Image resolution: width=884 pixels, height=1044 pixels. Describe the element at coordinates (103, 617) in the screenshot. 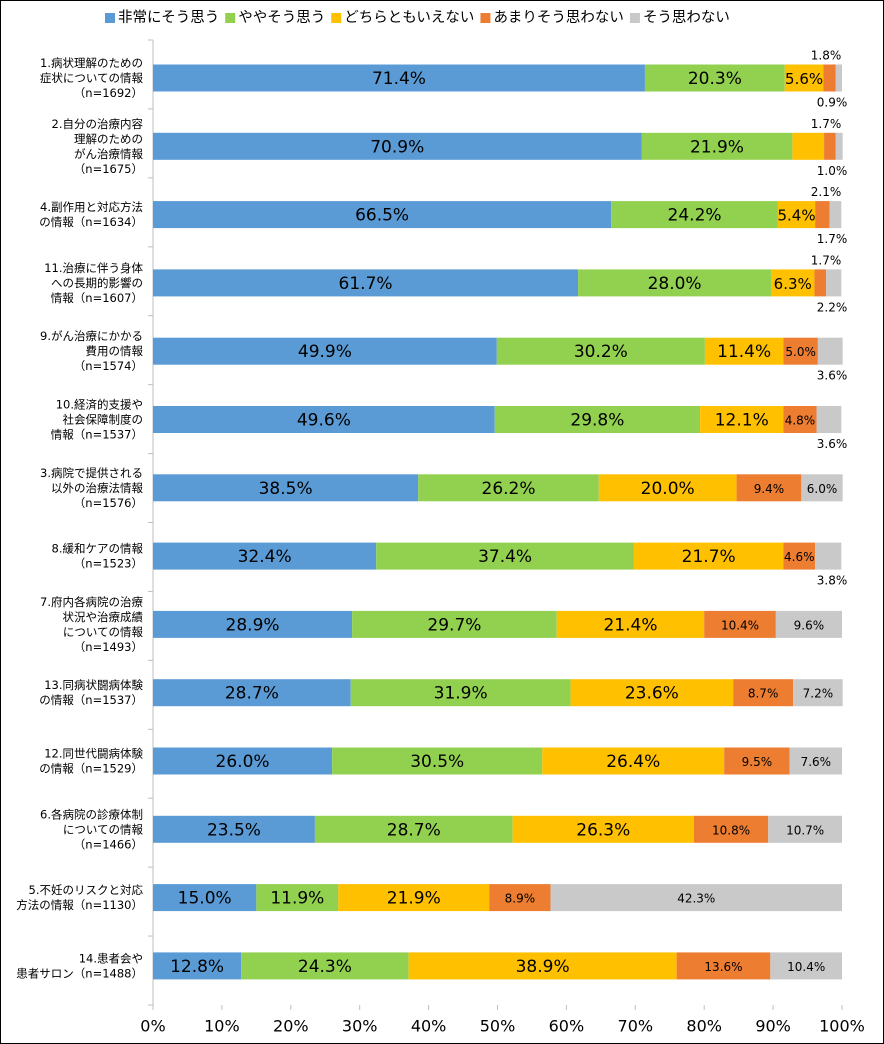

I see `category-label: 状況や治療成績` at that location.